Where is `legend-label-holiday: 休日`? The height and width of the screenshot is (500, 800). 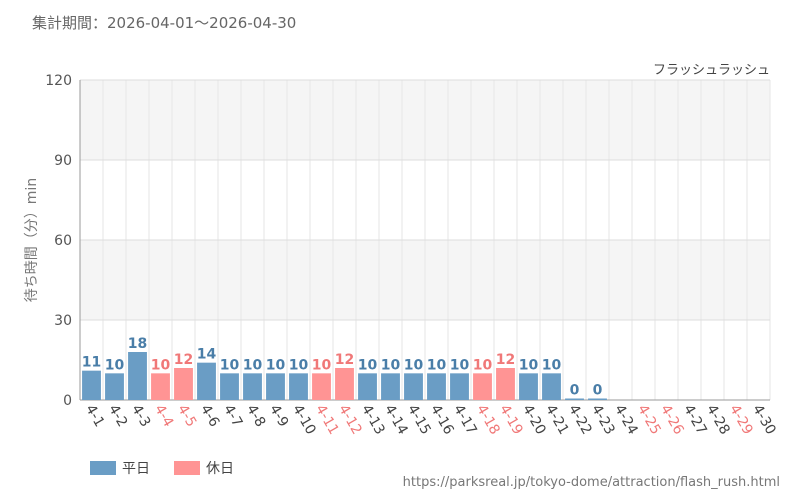
legend-label-holiday: 休日 is located at coordinates (220, 469).